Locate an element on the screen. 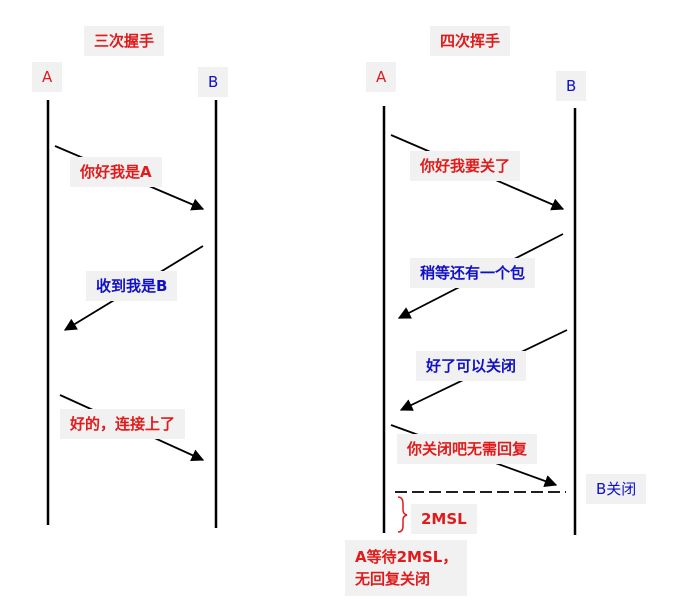  message-fin-b: 好了可以关闭 is located at coordinates (471, 366).